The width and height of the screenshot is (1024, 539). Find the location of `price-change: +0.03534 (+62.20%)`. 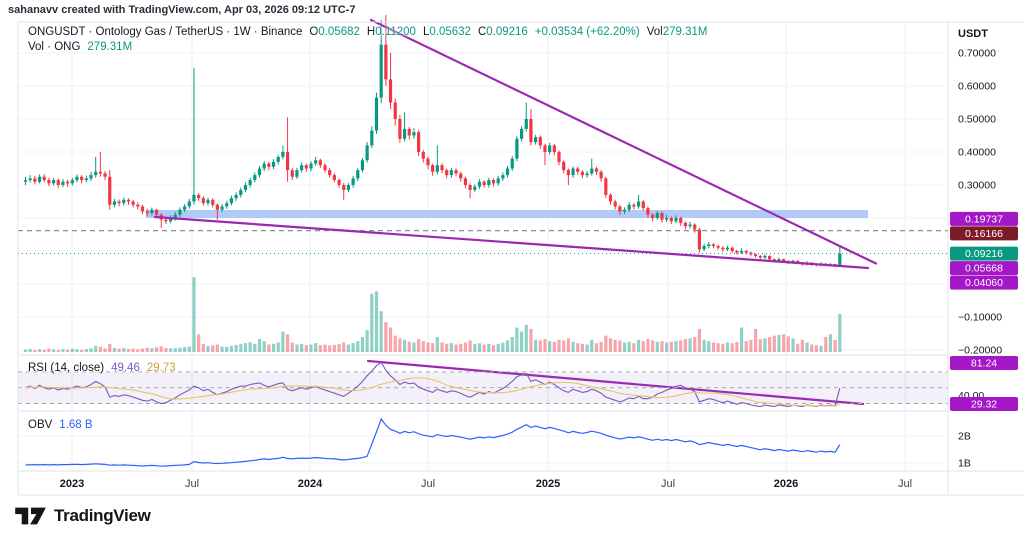

price-change: +0.03534 (+62.20%) is located at coordinates (587, 32).